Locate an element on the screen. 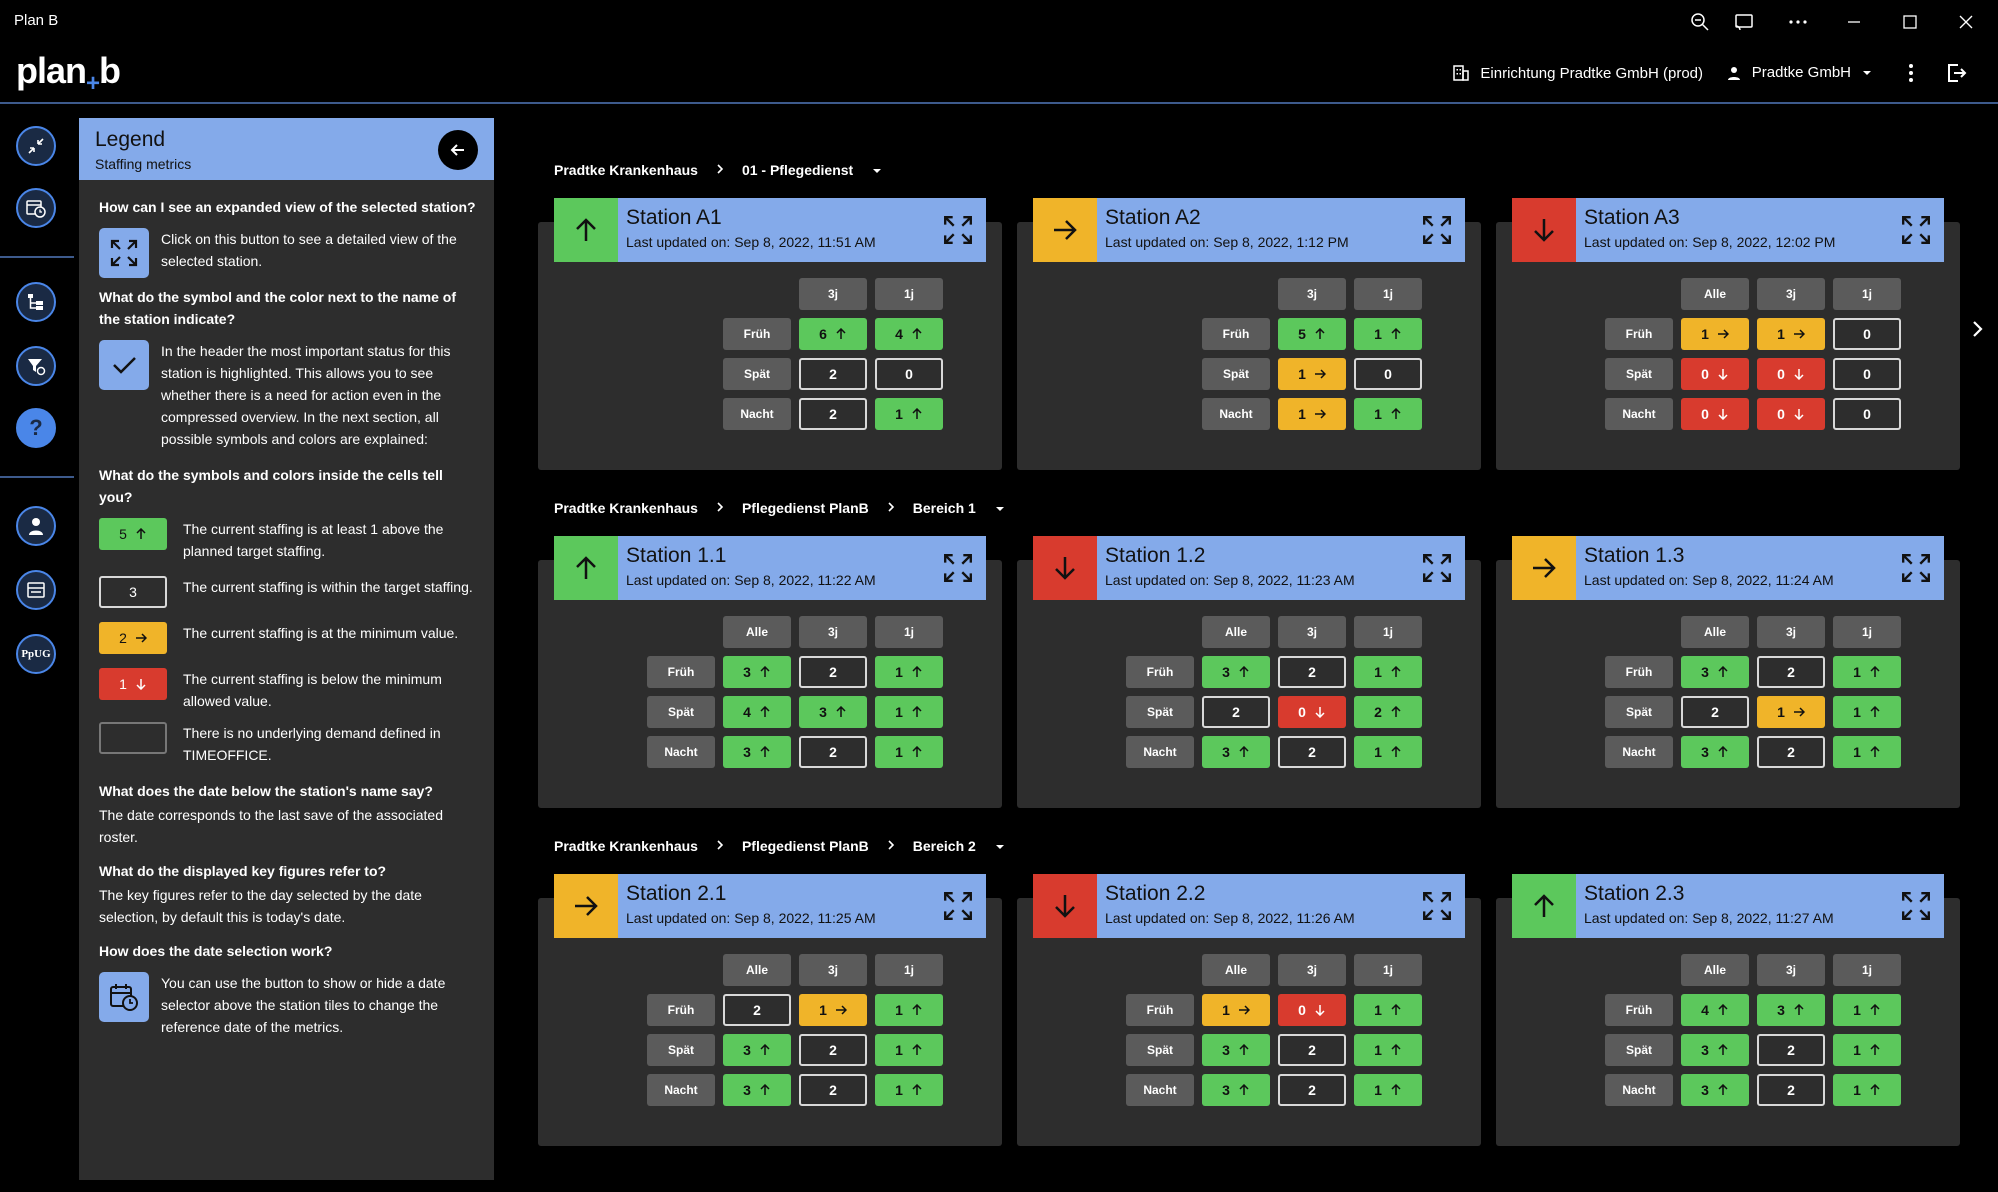 Image resolution: width=1998 pixels, height=1192 pixels. roster-icon is located at coordinates (36, 590).